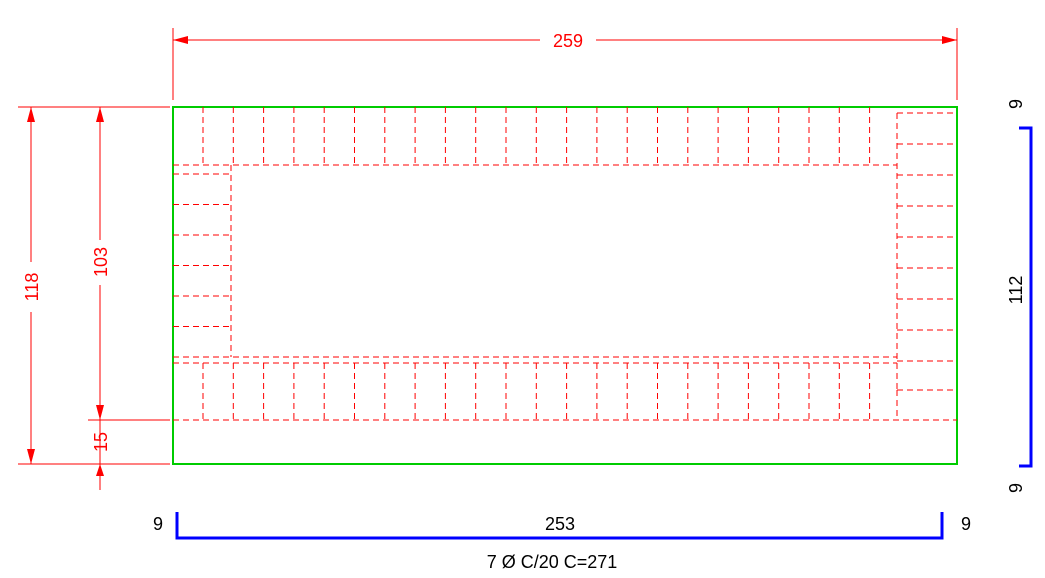 This screenshot has height=578, width=1045. I want to click on dim-left-bottom-label: 15, so click(101, 442).